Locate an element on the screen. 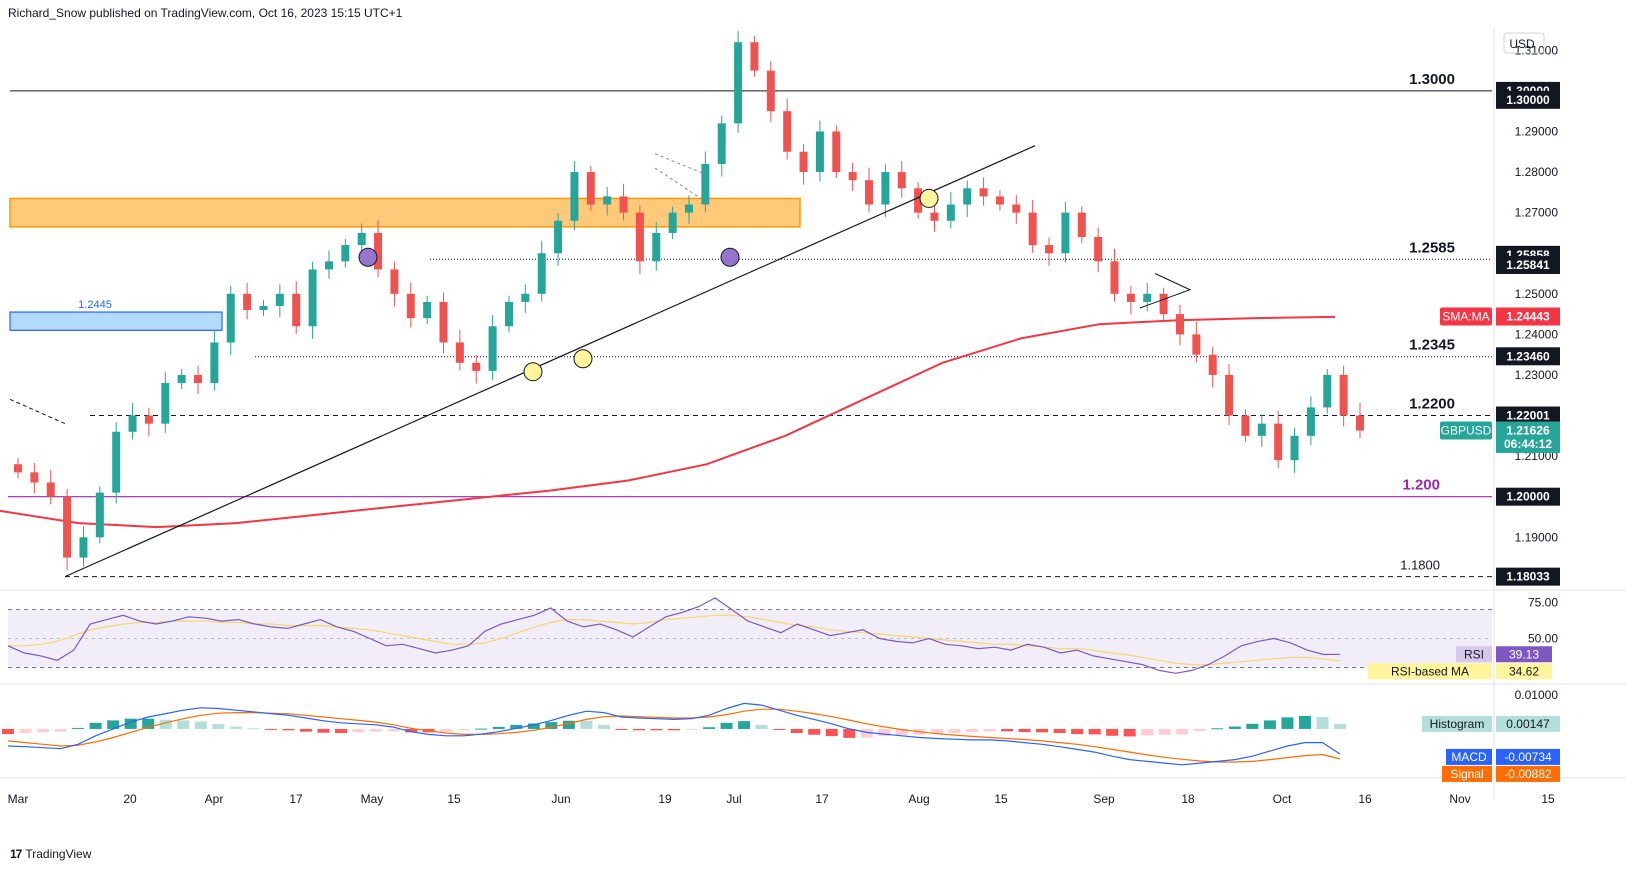  time-tick-label: Jun is located at coordinates (560, 799).